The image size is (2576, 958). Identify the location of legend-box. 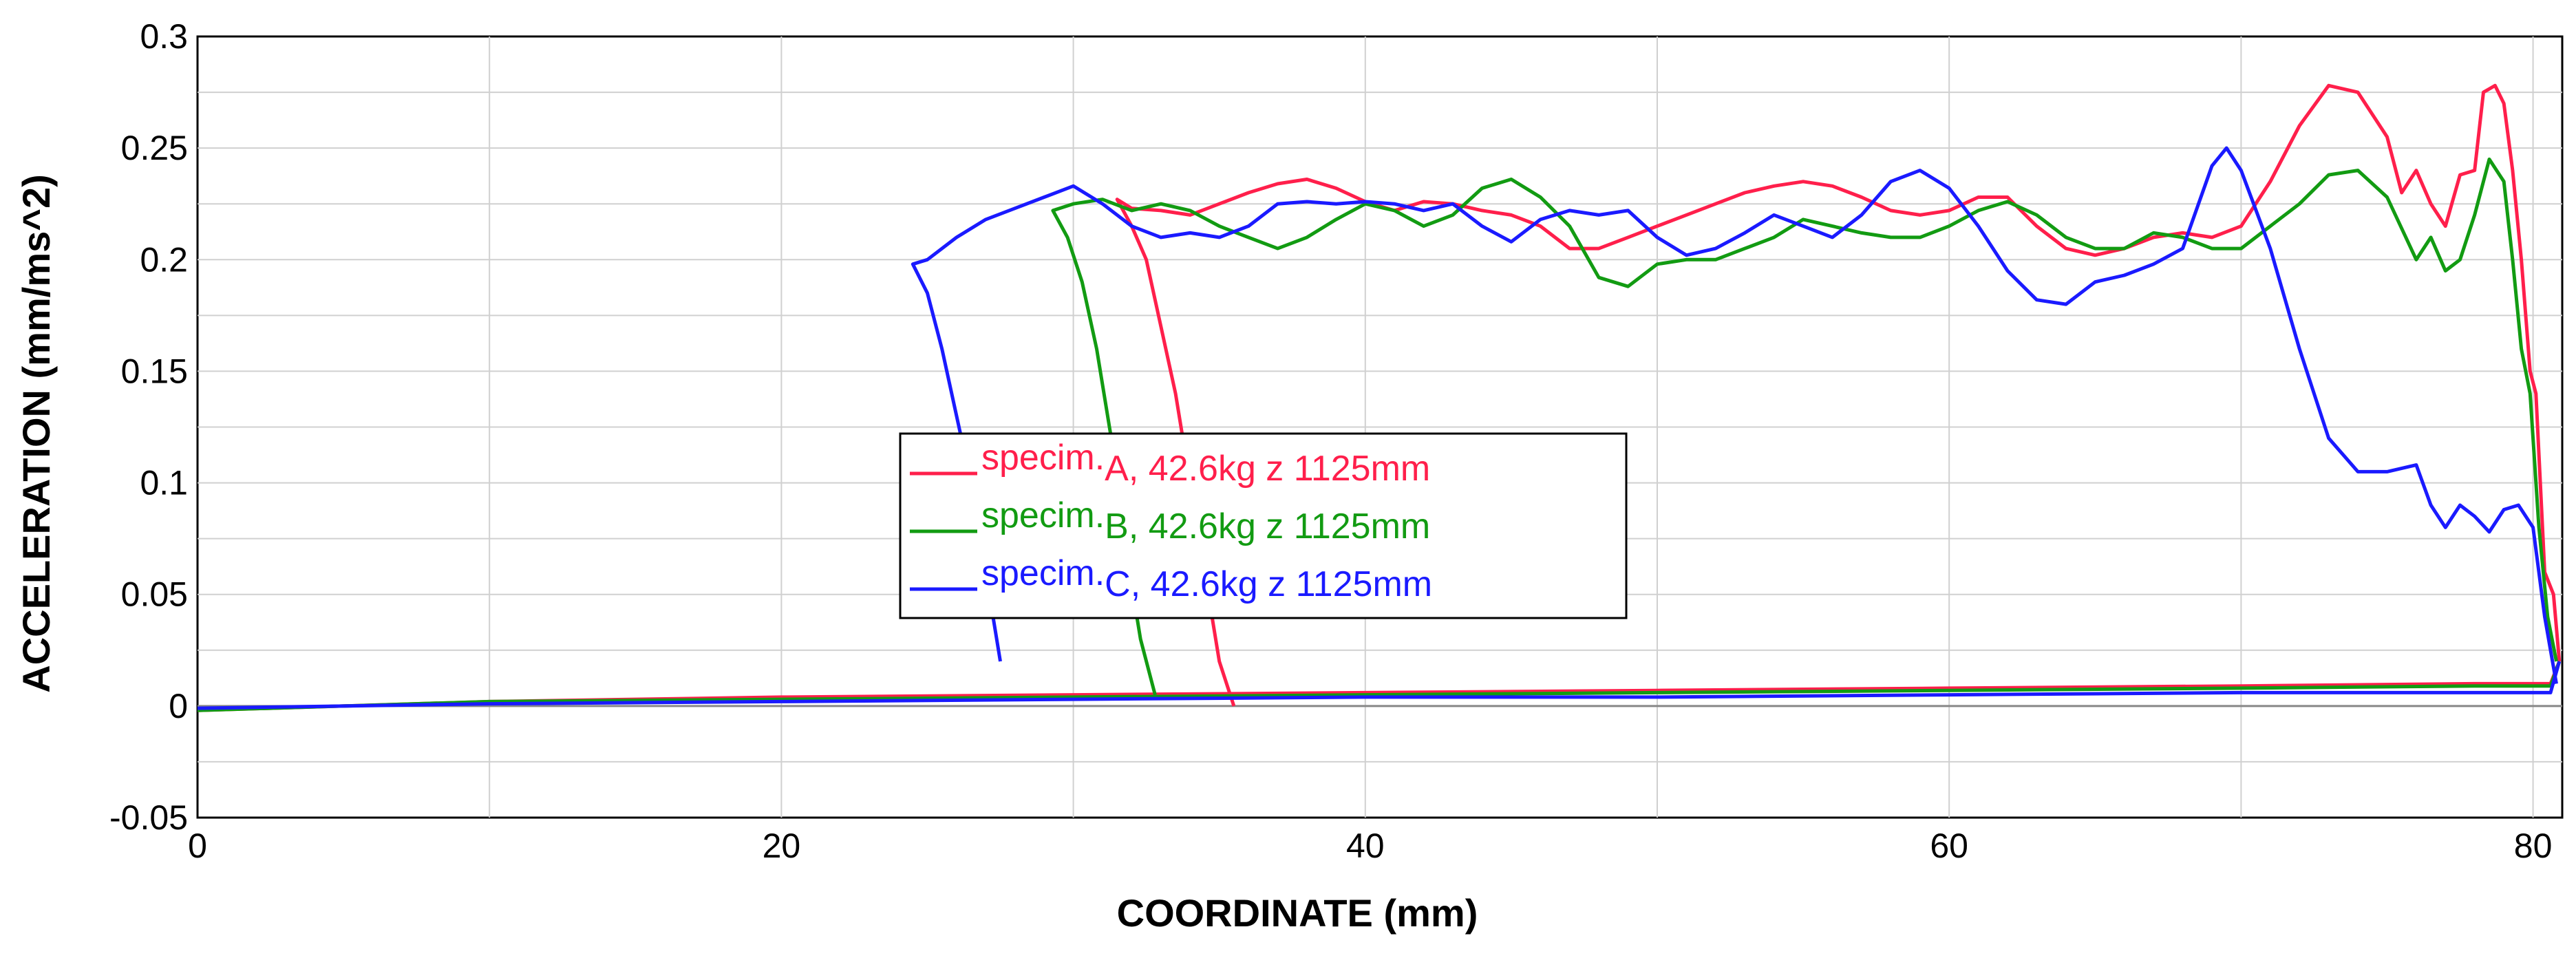
(1263, 525).